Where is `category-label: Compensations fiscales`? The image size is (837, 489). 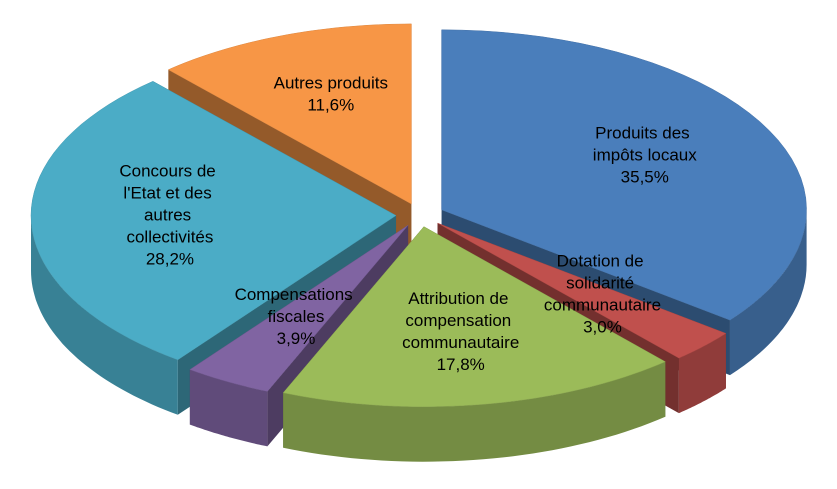 category-label: Compensations fiscales is located at coordinates (296, 305).